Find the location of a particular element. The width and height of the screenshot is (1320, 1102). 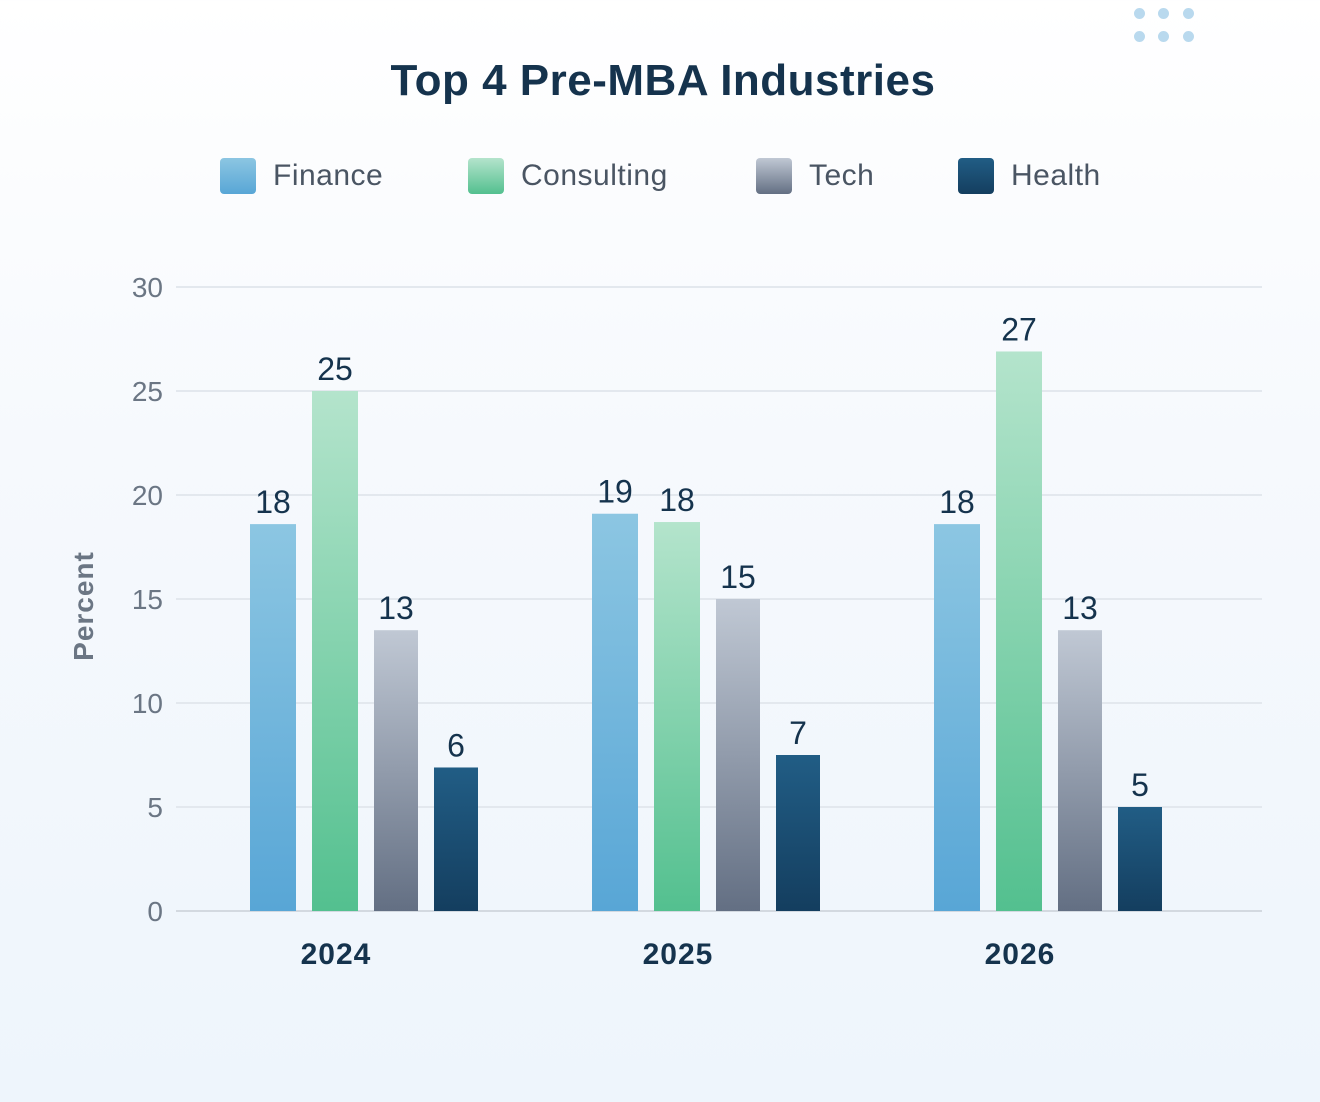

bar-consulting-2025 is located at coordinates (677, 716).